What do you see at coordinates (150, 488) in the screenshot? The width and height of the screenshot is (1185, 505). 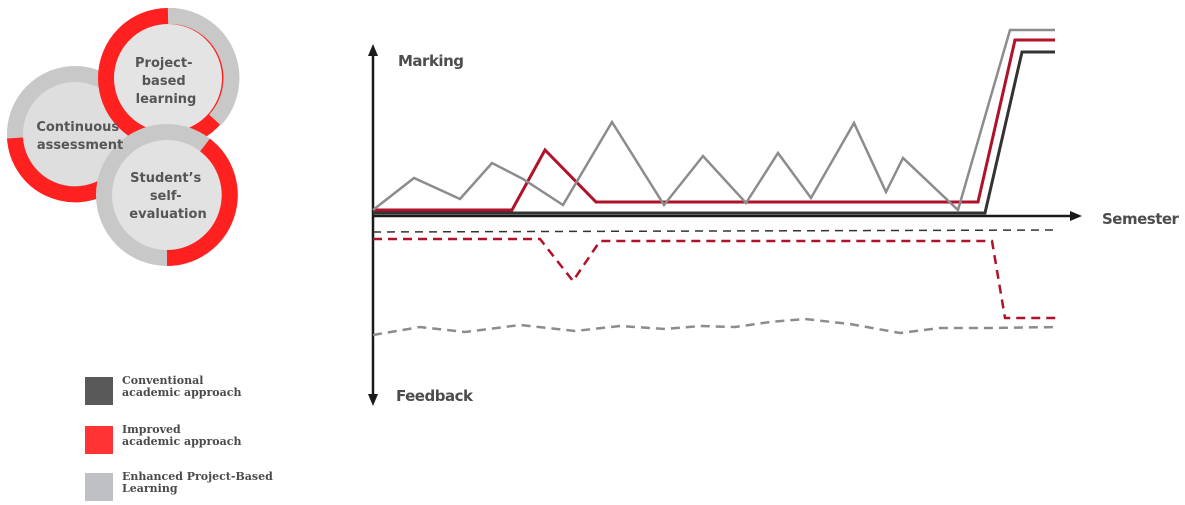 I see `legend-enhanced-line-2: Learning` at bounding box center [150, 488].